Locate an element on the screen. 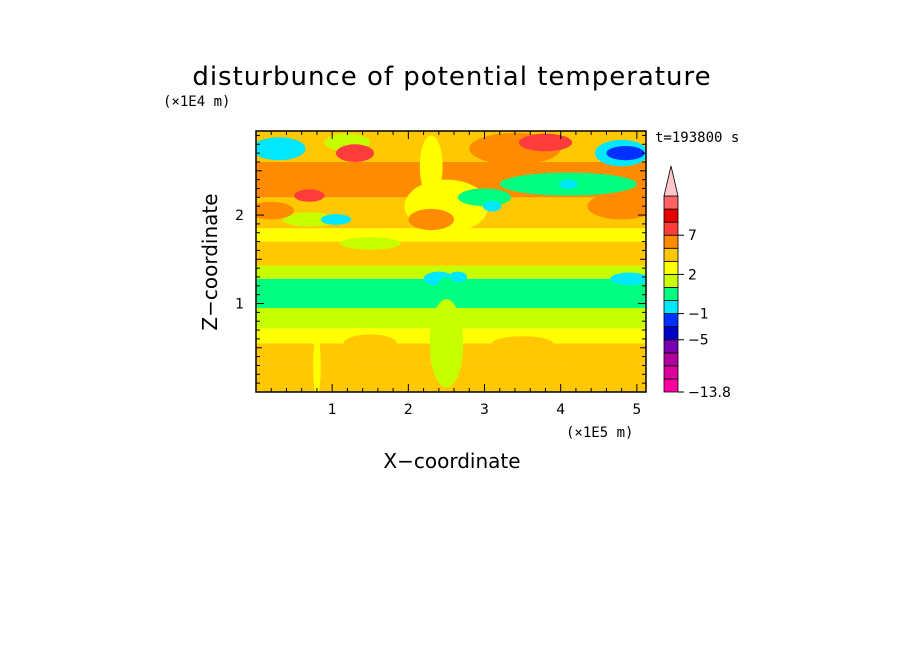 The image size is (904, 654). colorbar-label: −5 is located at coordinates (698, 341).